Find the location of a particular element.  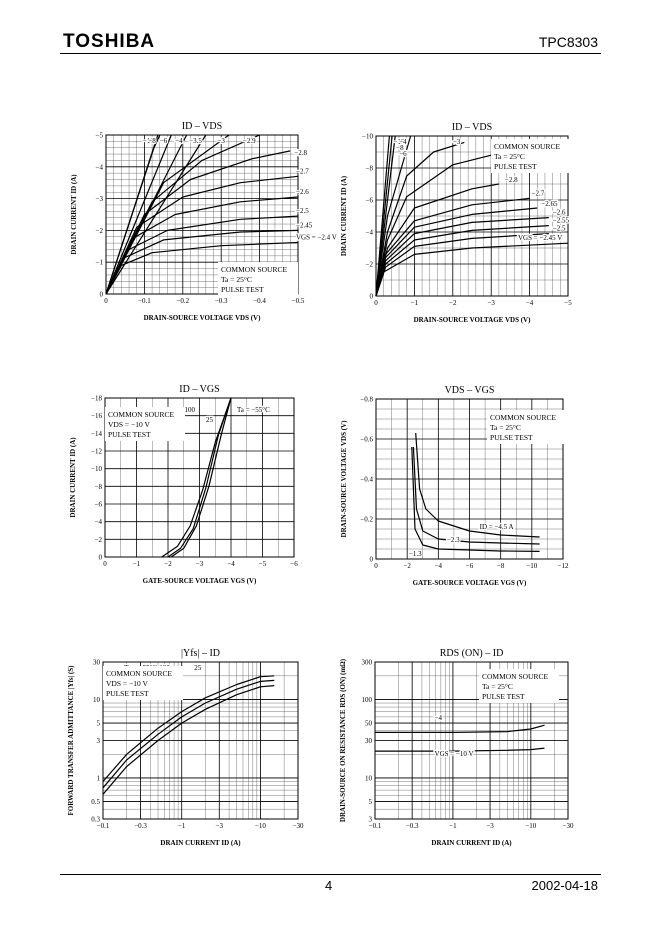

x-tick-label: −0.1 is located at coordinates (375, 826).